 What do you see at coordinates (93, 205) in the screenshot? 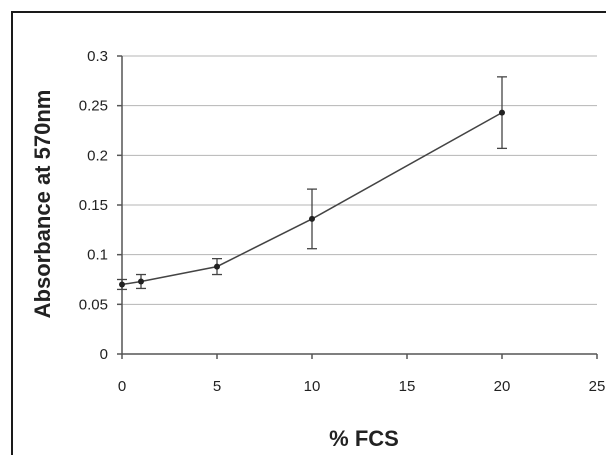
I see `y-tick-label: 0.15` at bounding box center [93, 205].